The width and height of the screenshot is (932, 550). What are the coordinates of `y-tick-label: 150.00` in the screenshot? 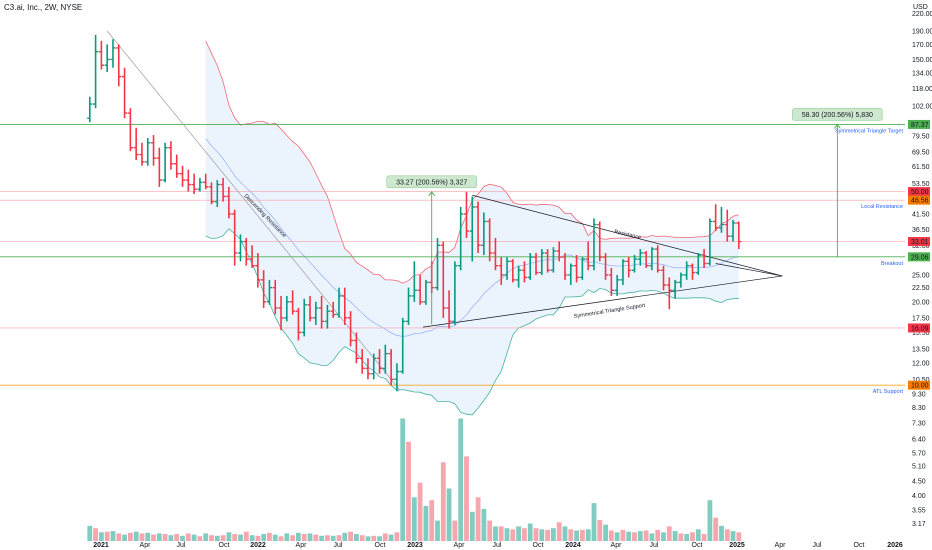 It's located at (922, 60).